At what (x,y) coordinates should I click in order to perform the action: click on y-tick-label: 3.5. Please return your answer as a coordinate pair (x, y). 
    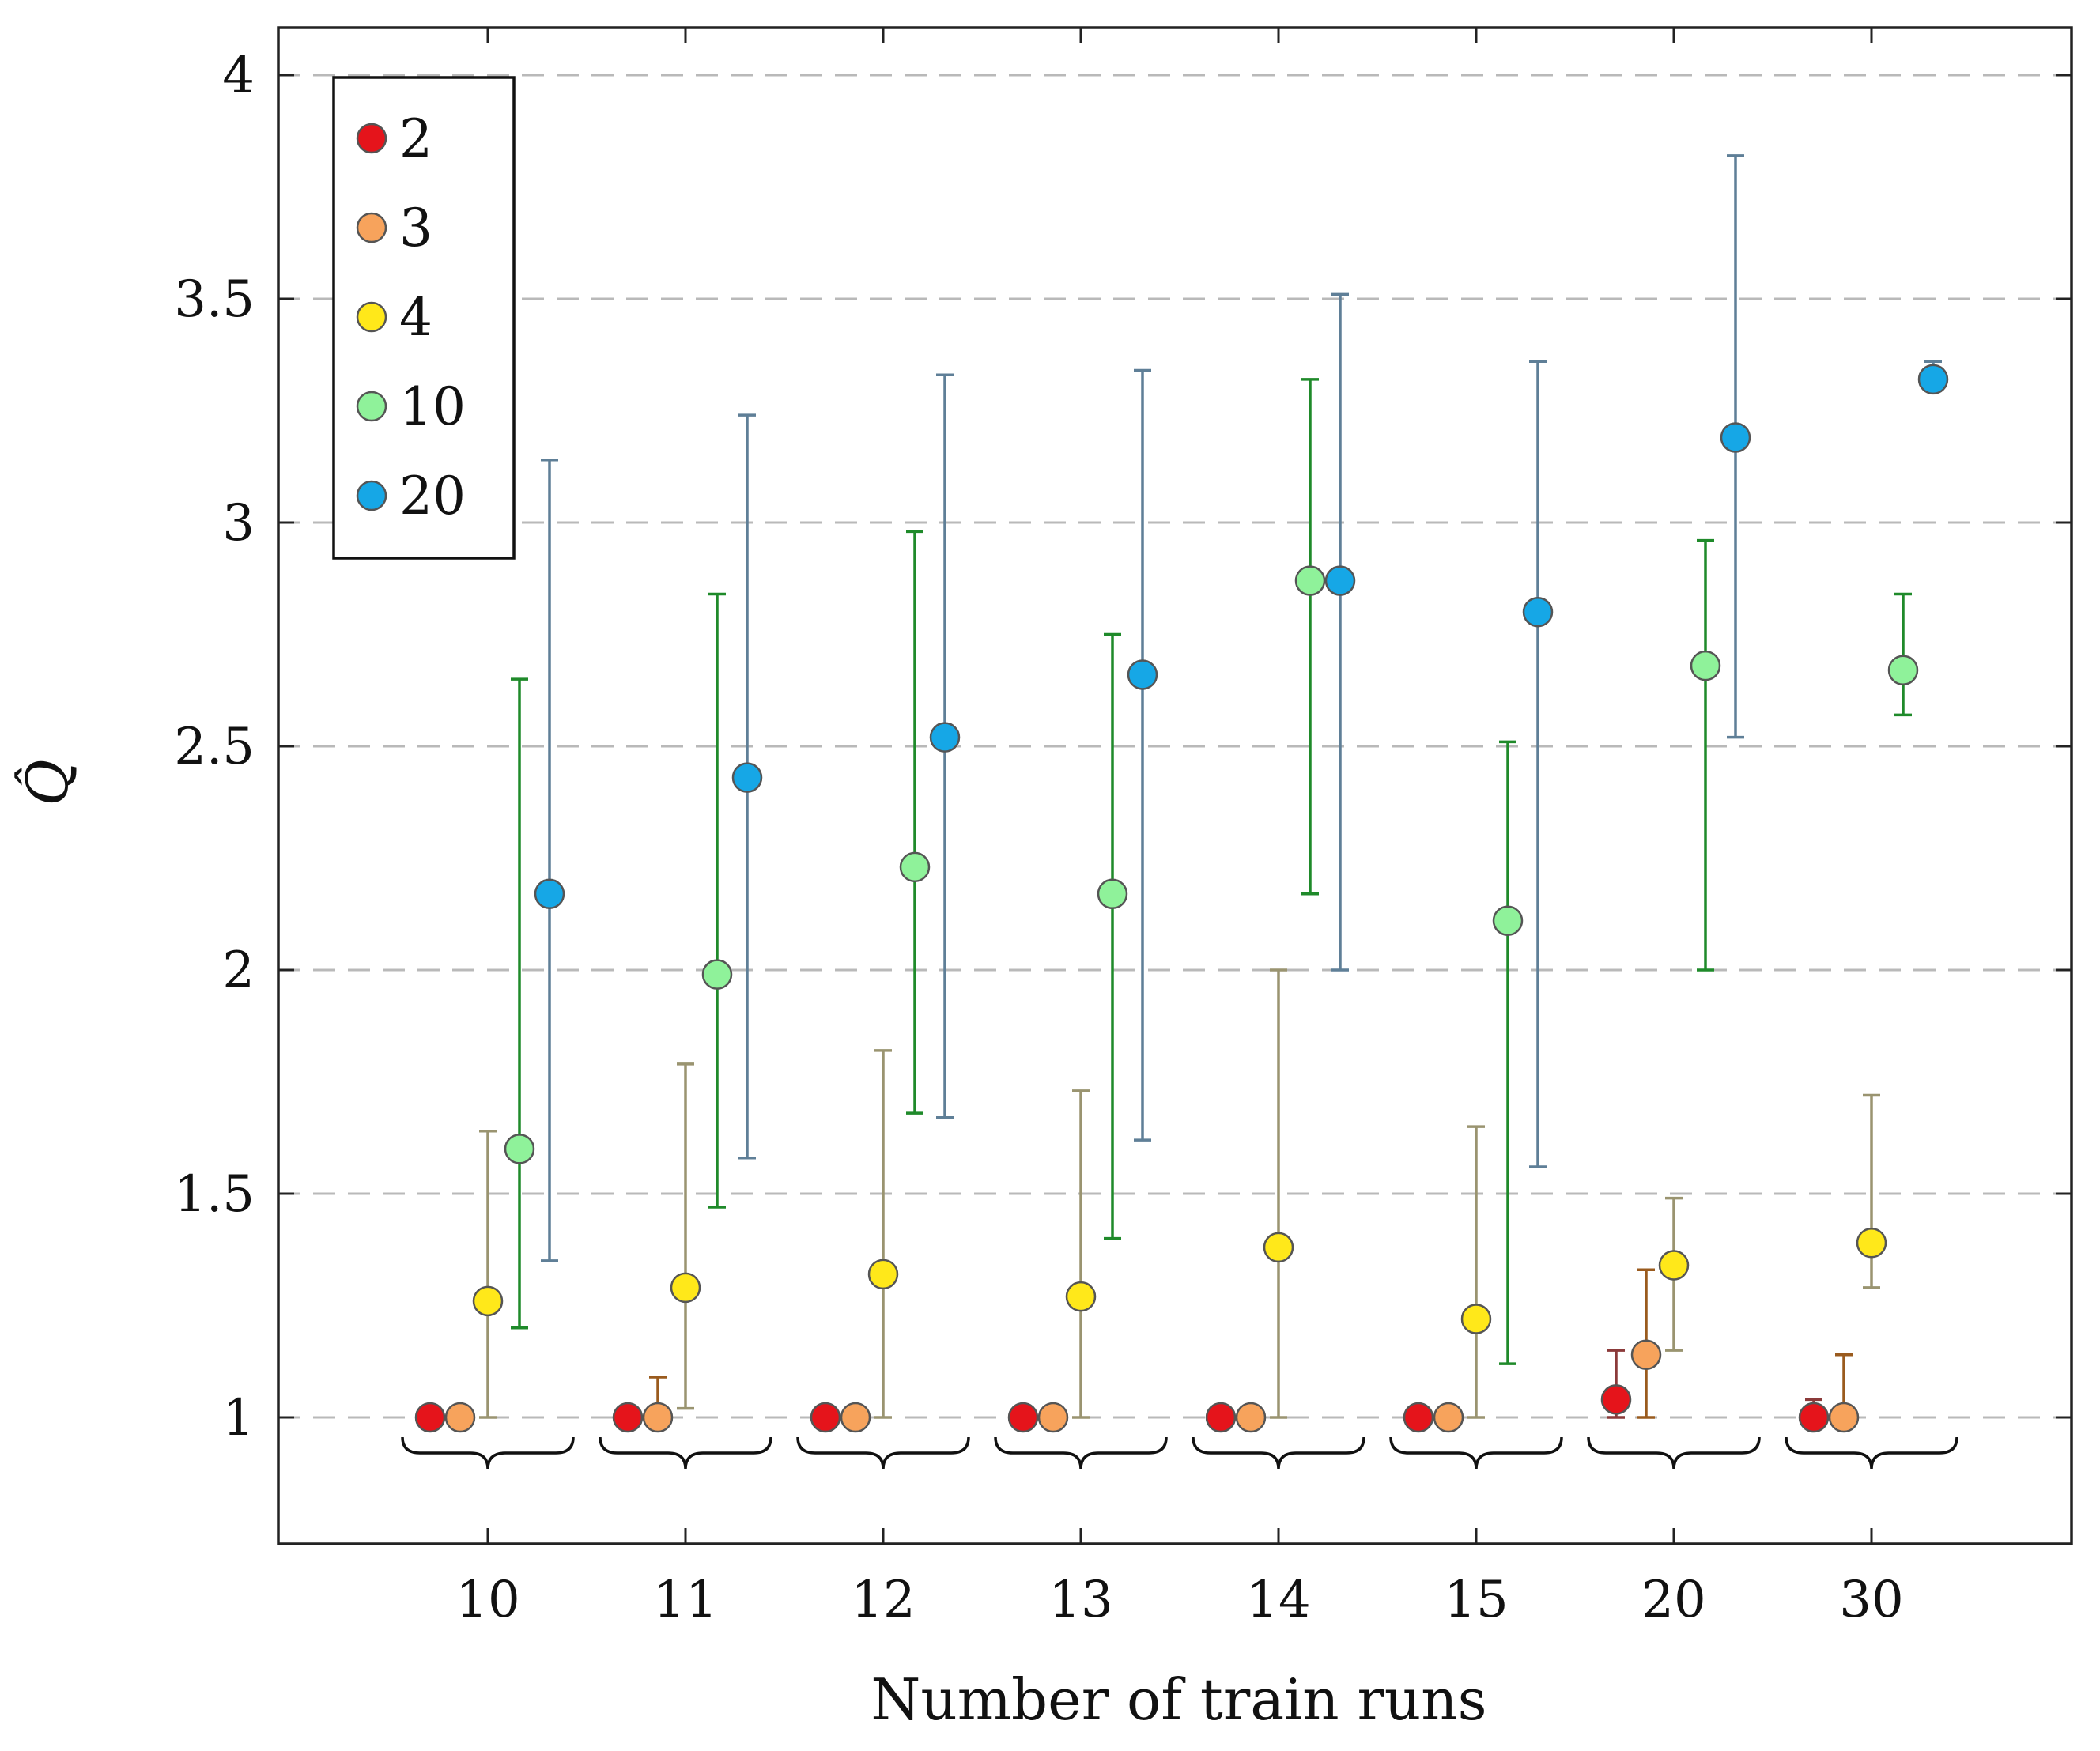
    Looking at the image, I should click on (214, 299).